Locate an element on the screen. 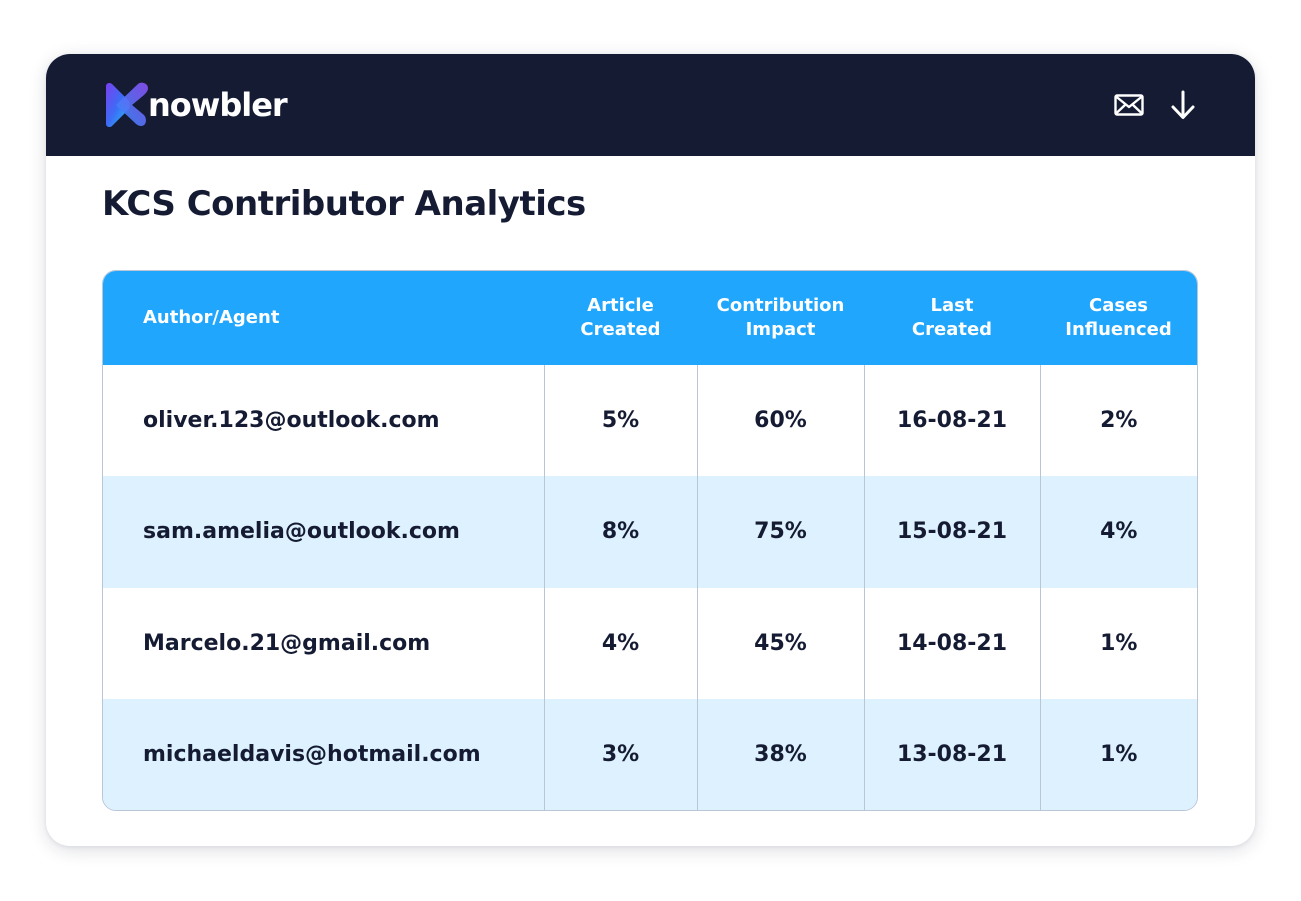  table-row: Marcelo.21@gmail.com 4% 45% 14-08-21 1% is located at coordinates (650, 643).